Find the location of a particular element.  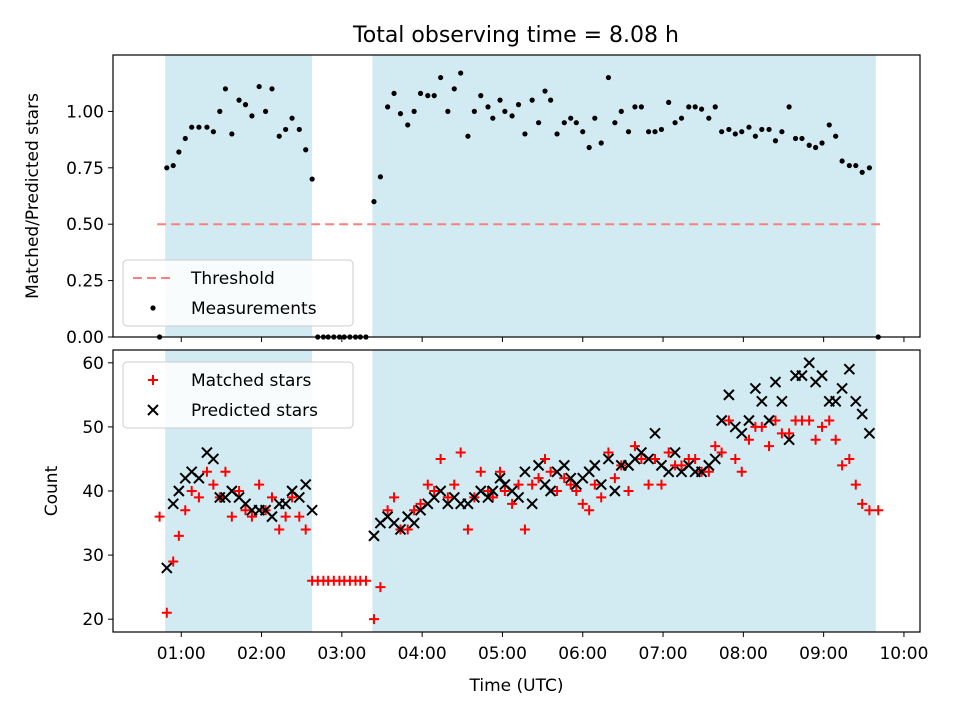

x-tick-label: 07:00 is located at coordinates (663, 654).